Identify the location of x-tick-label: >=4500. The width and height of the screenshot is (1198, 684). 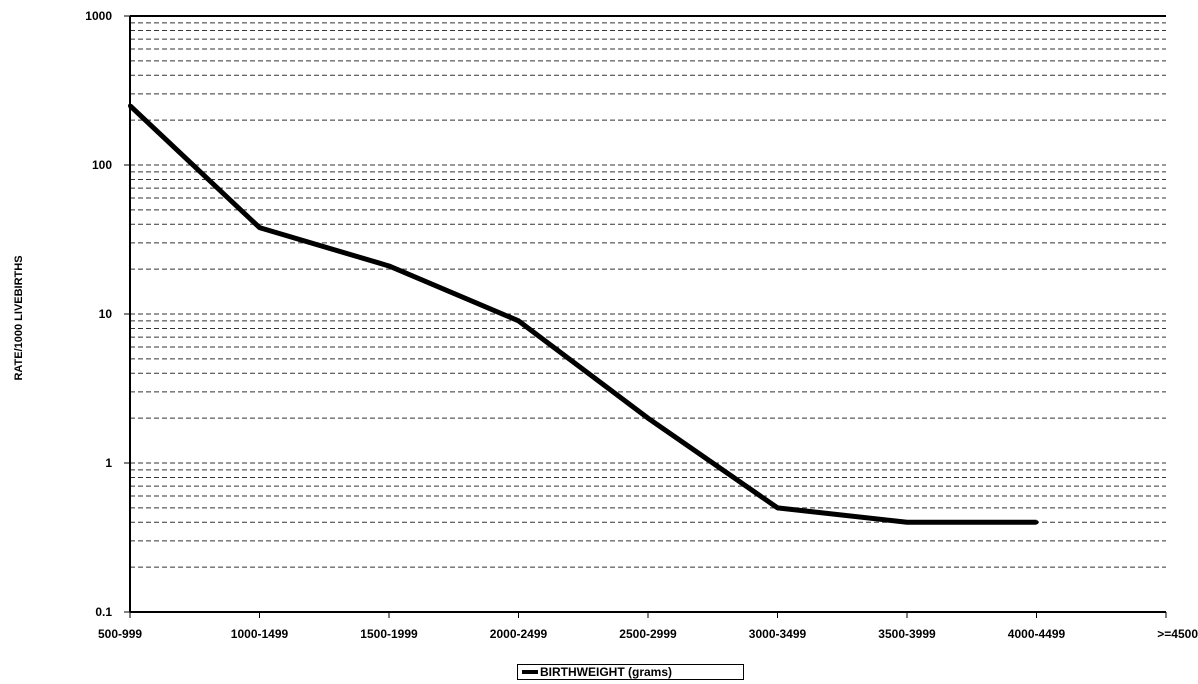
(1177, 634).